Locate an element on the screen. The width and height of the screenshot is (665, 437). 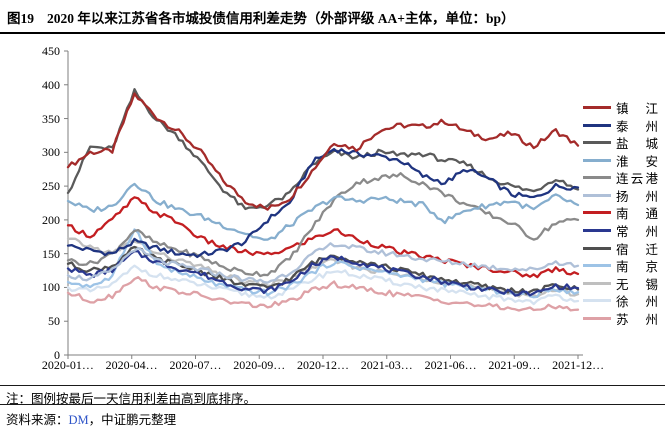
y-tick-label: 100 is located at coordinates (51, 287).